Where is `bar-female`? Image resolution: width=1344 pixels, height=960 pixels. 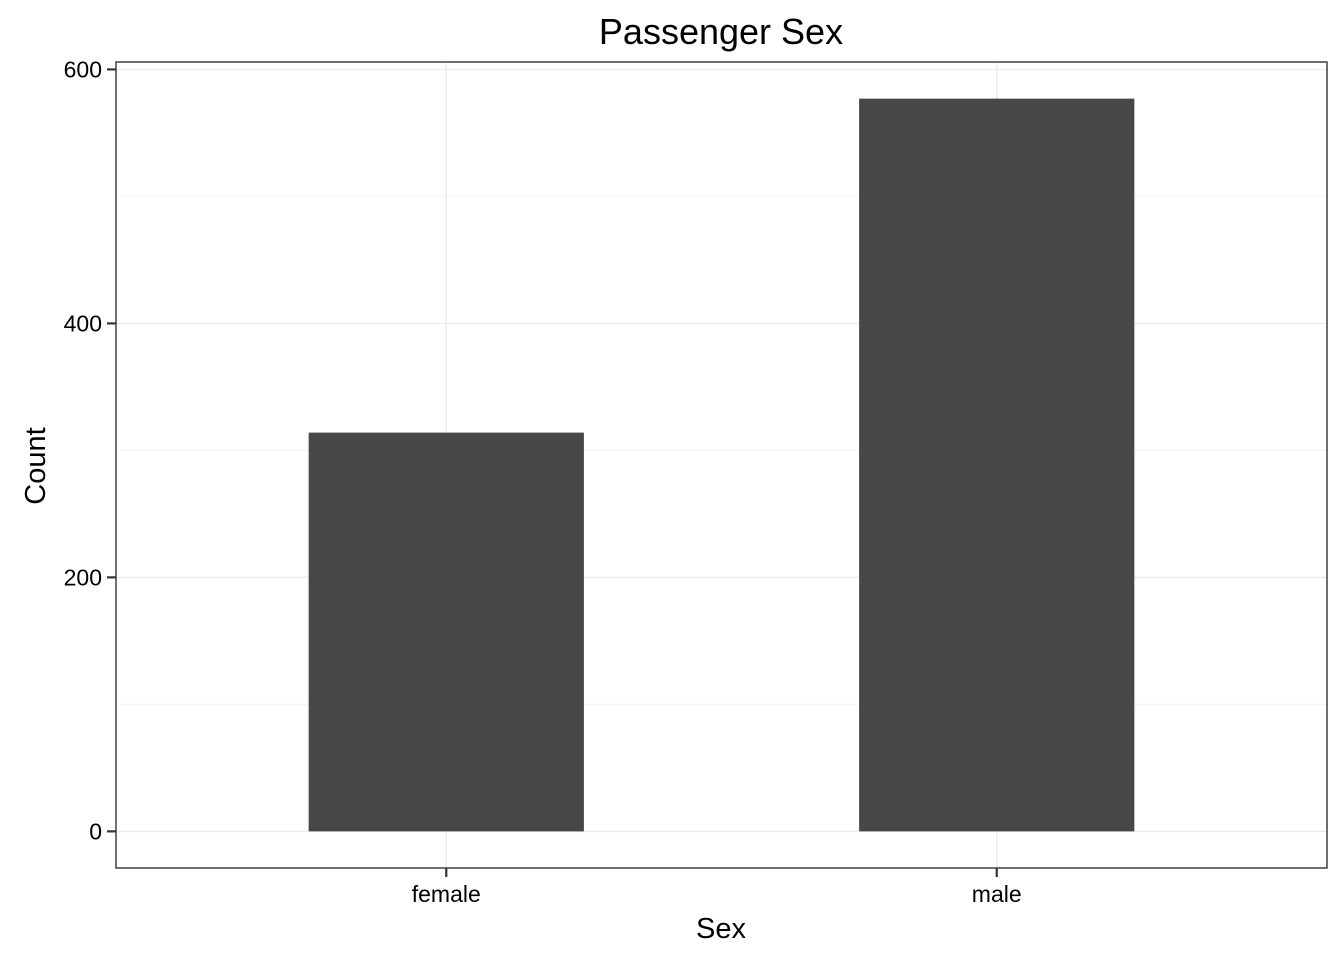
bar-female is located at coordinates (446, 632).